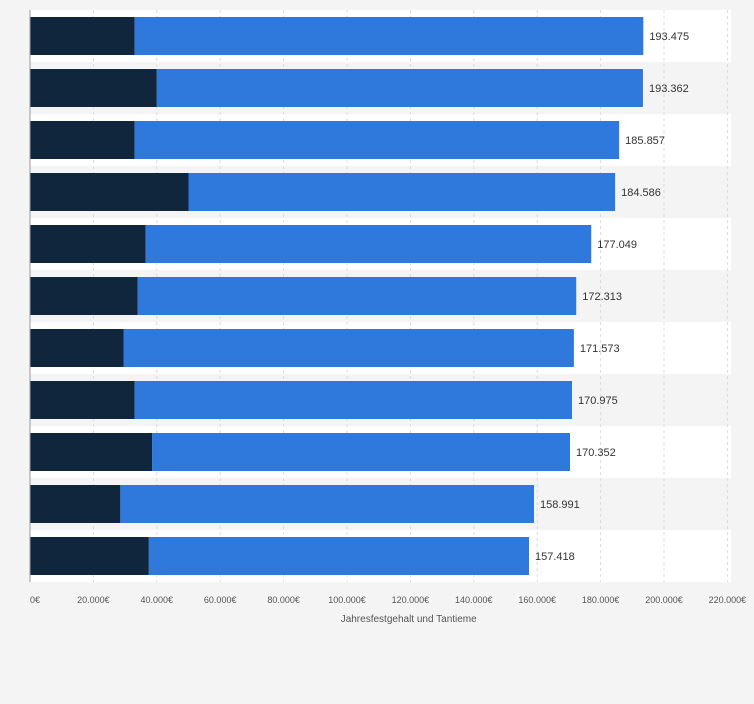  I want to click on x-tick-label: 0€, so click(35, 600).